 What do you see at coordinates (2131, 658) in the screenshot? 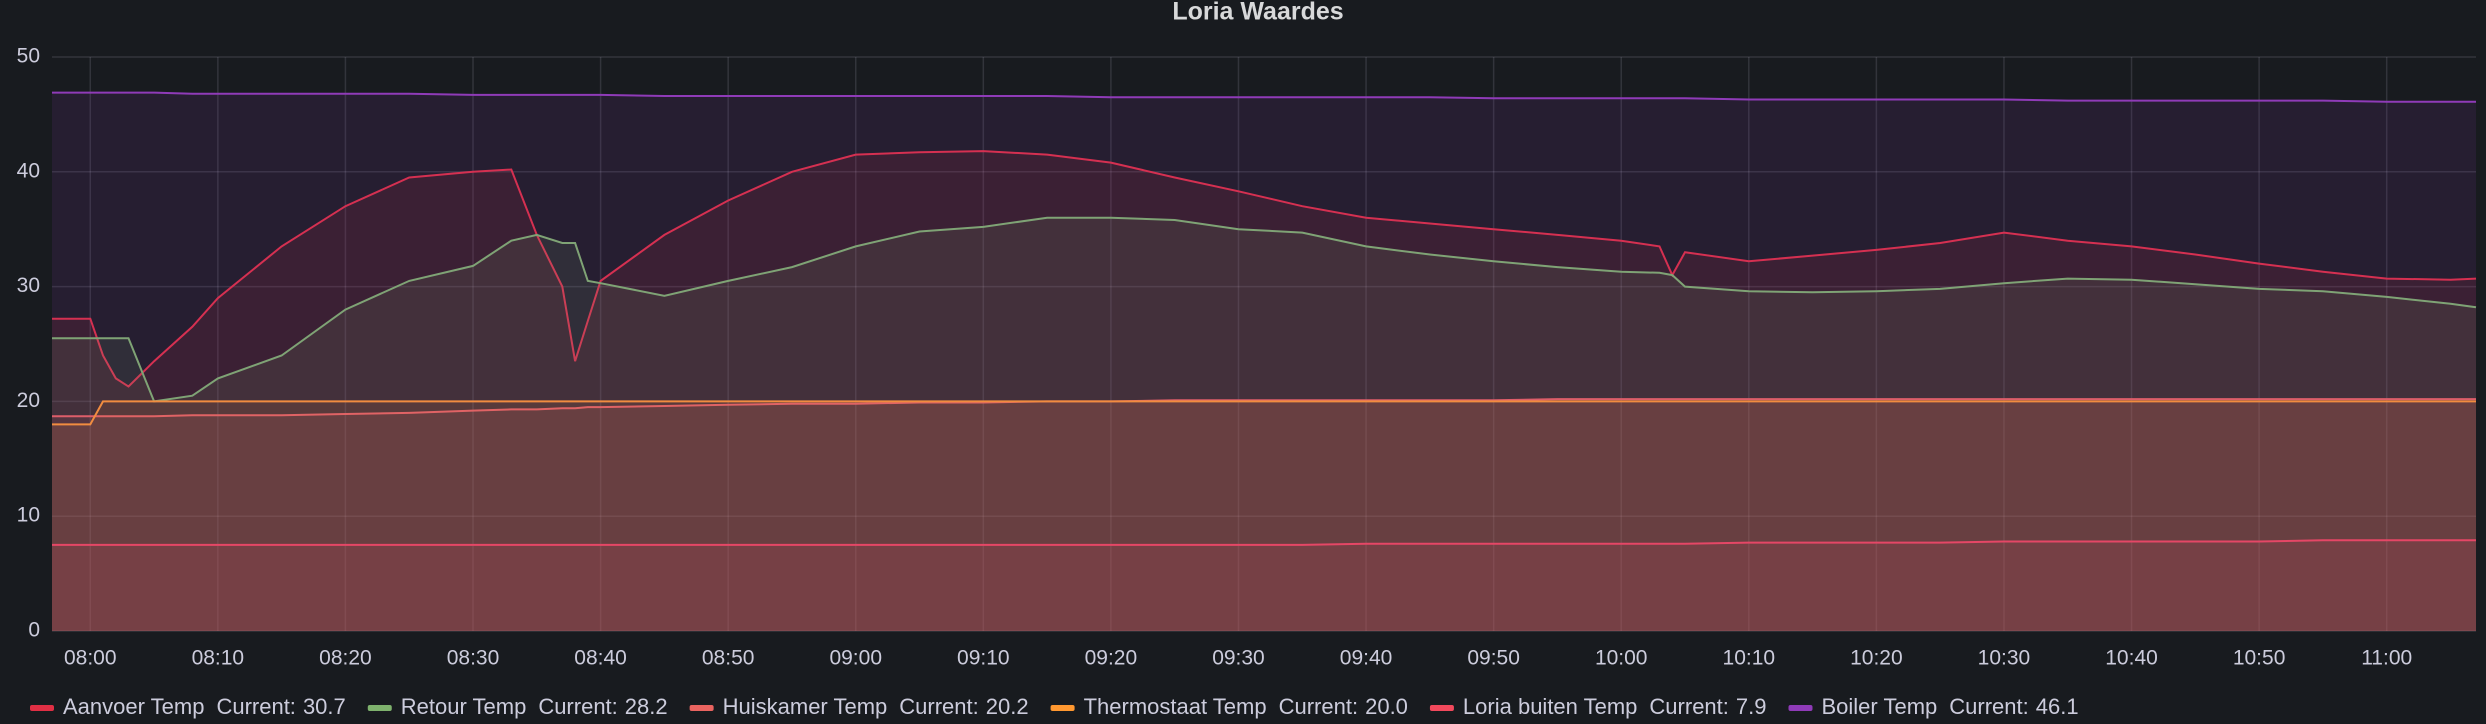
I see `x-tick-label: 10:40` at bounding box center [2131, 658].